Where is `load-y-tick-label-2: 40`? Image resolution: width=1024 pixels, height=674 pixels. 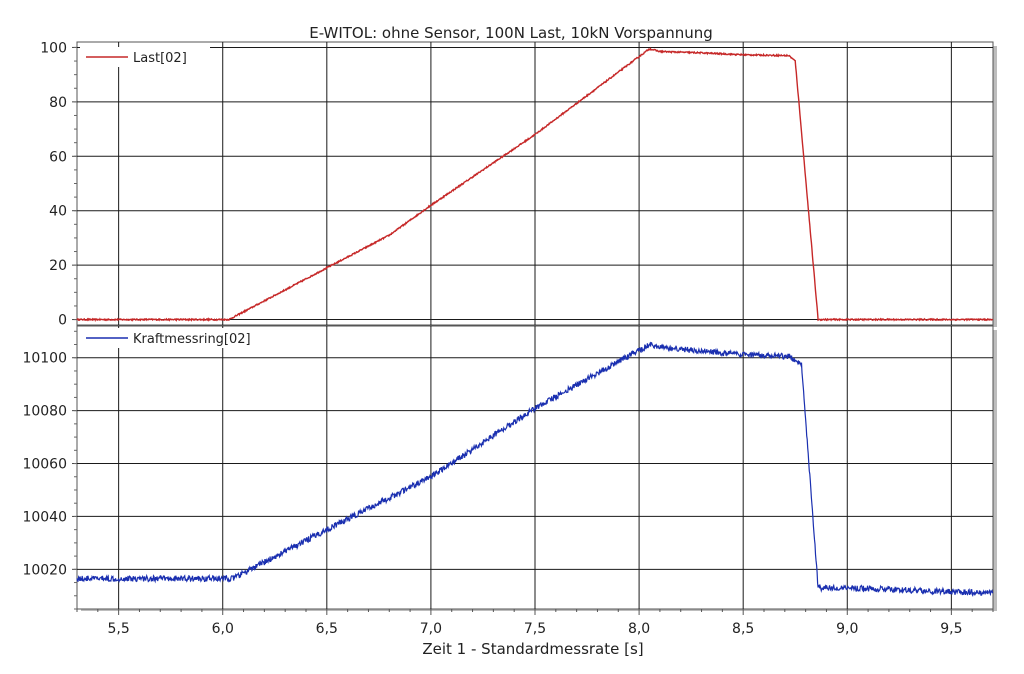 load-y-tick-label-2: 40 is located at coordinates (58, 212).